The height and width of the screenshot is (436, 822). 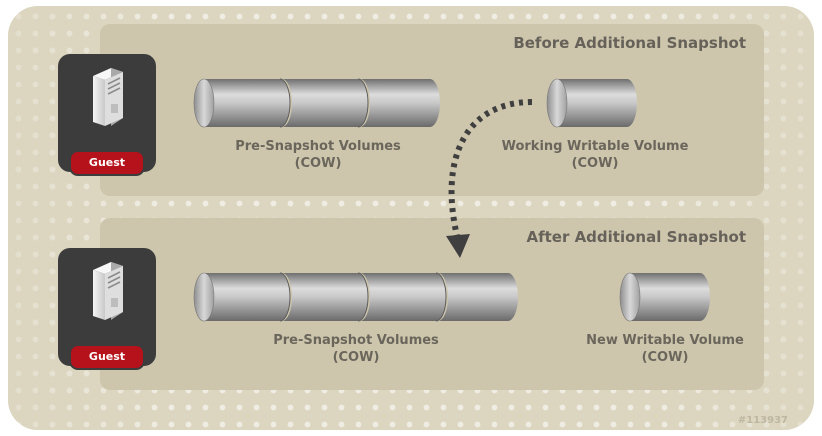 I want to click on pre-snapshot-volumes-before, so click(x=316, y=103).